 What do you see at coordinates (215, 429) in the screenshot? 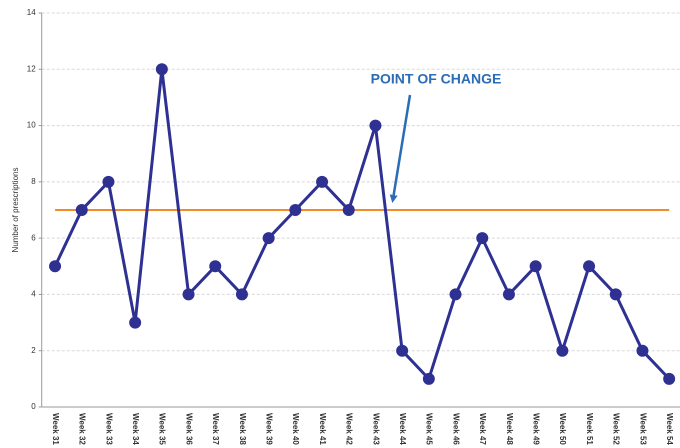
I see `x-tick-label: Week 37` at bounding box center [215, 429].